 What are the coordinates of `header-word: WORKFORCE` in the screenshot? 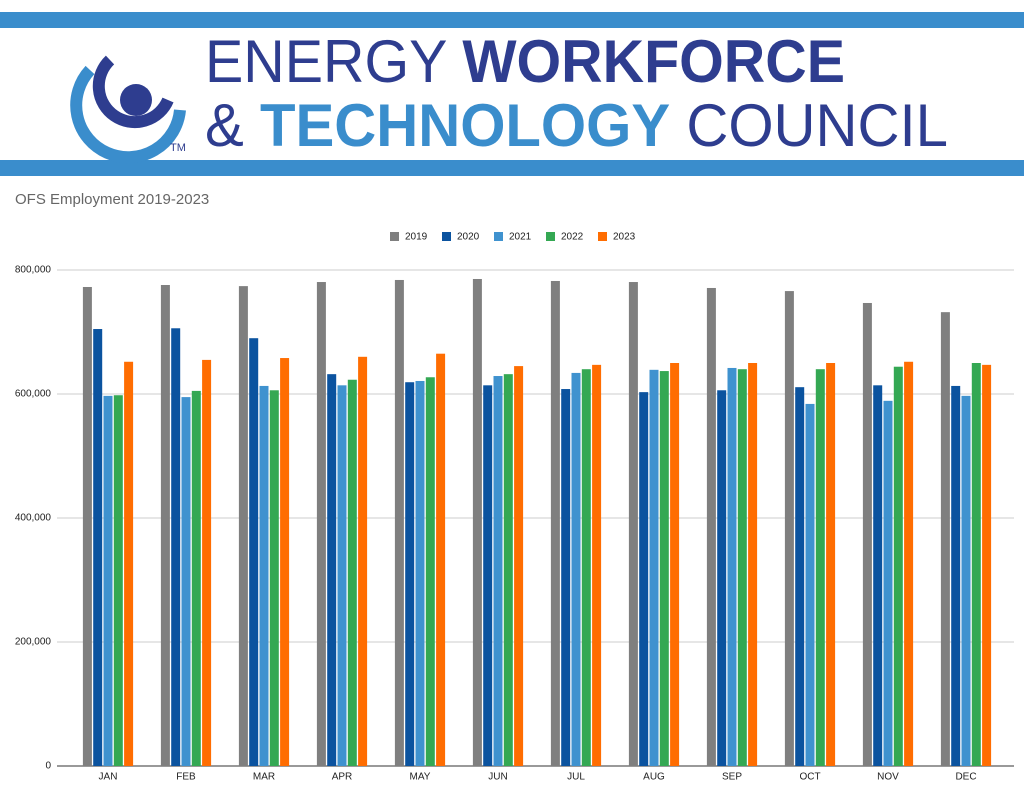 It's located at (653, 61).